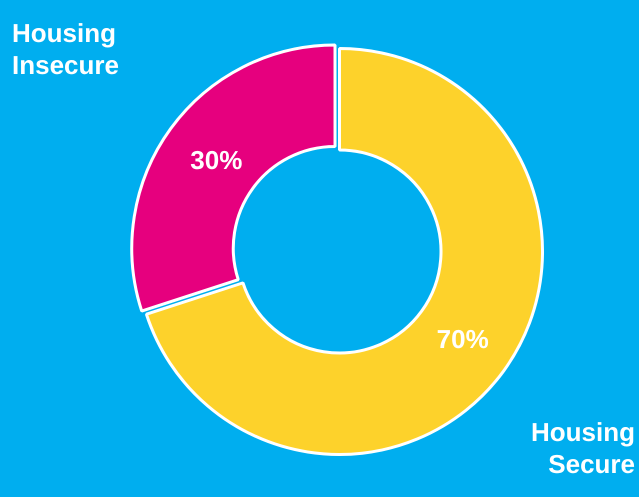 The width and height of the screenshot is (639, 497). What do you see at coordinates (462, 339) in the screenshot?
I see `data-label: 70%` at bounding box center [462, 339].